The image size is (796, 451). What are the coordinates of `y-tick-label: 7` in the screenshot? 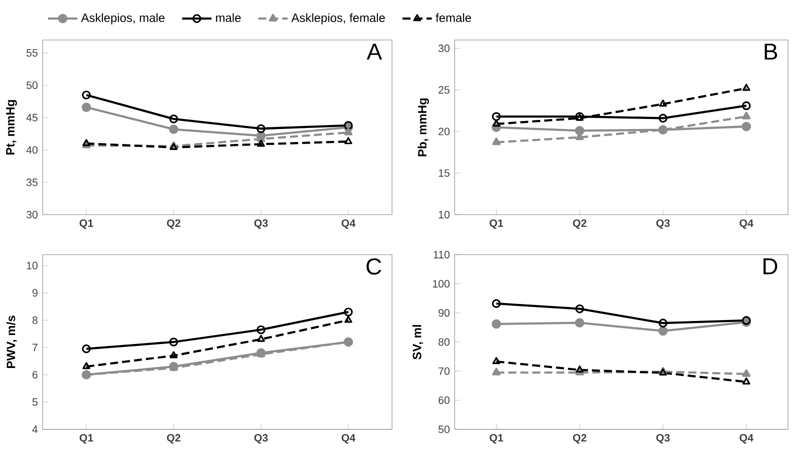 It's located at (35, 348).